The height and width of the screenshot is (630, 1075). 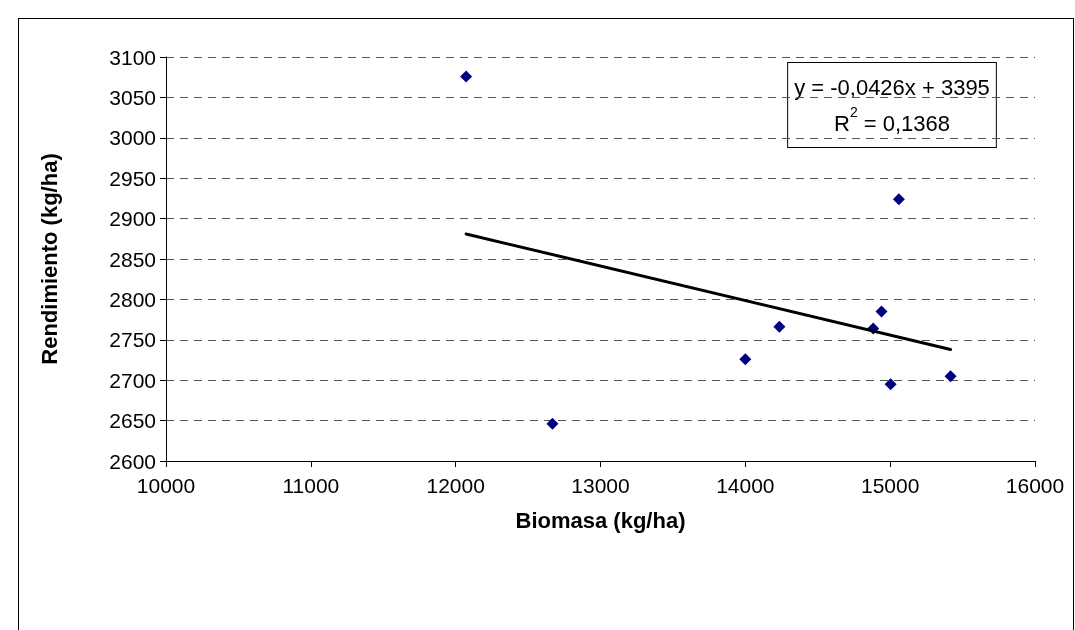 I want to click on y-tick-label: 3000, so click(x=132, y=138).